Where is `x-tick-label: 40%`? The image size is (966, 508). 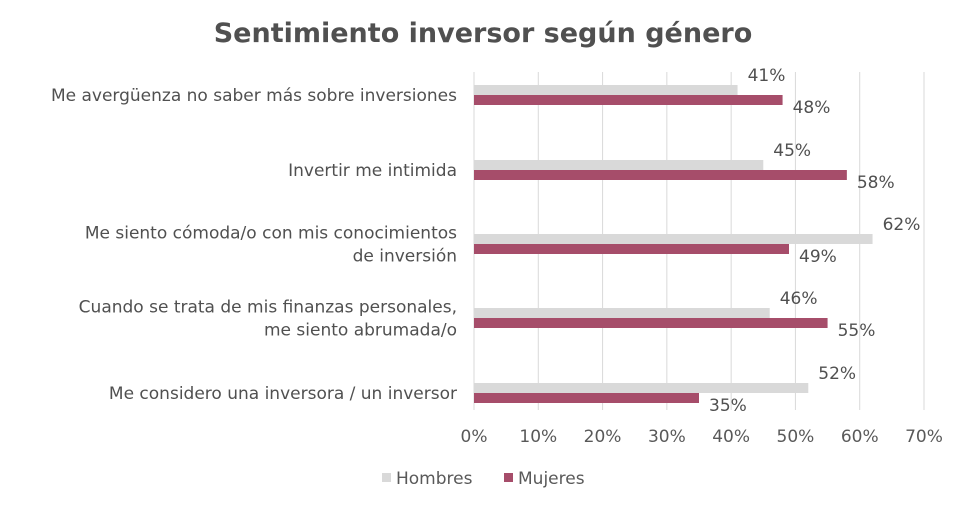
x-tick-label: 40% is located at coordinates (731, 437).